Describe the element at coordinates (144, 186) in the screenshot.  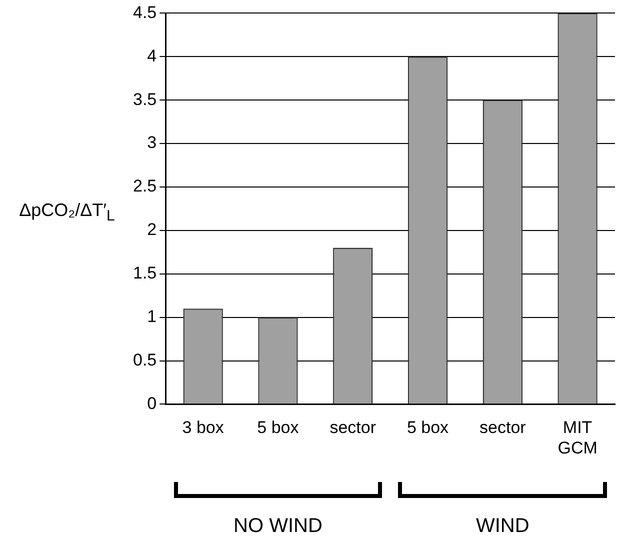
I see `y-tick-label: 2.5` at that location.